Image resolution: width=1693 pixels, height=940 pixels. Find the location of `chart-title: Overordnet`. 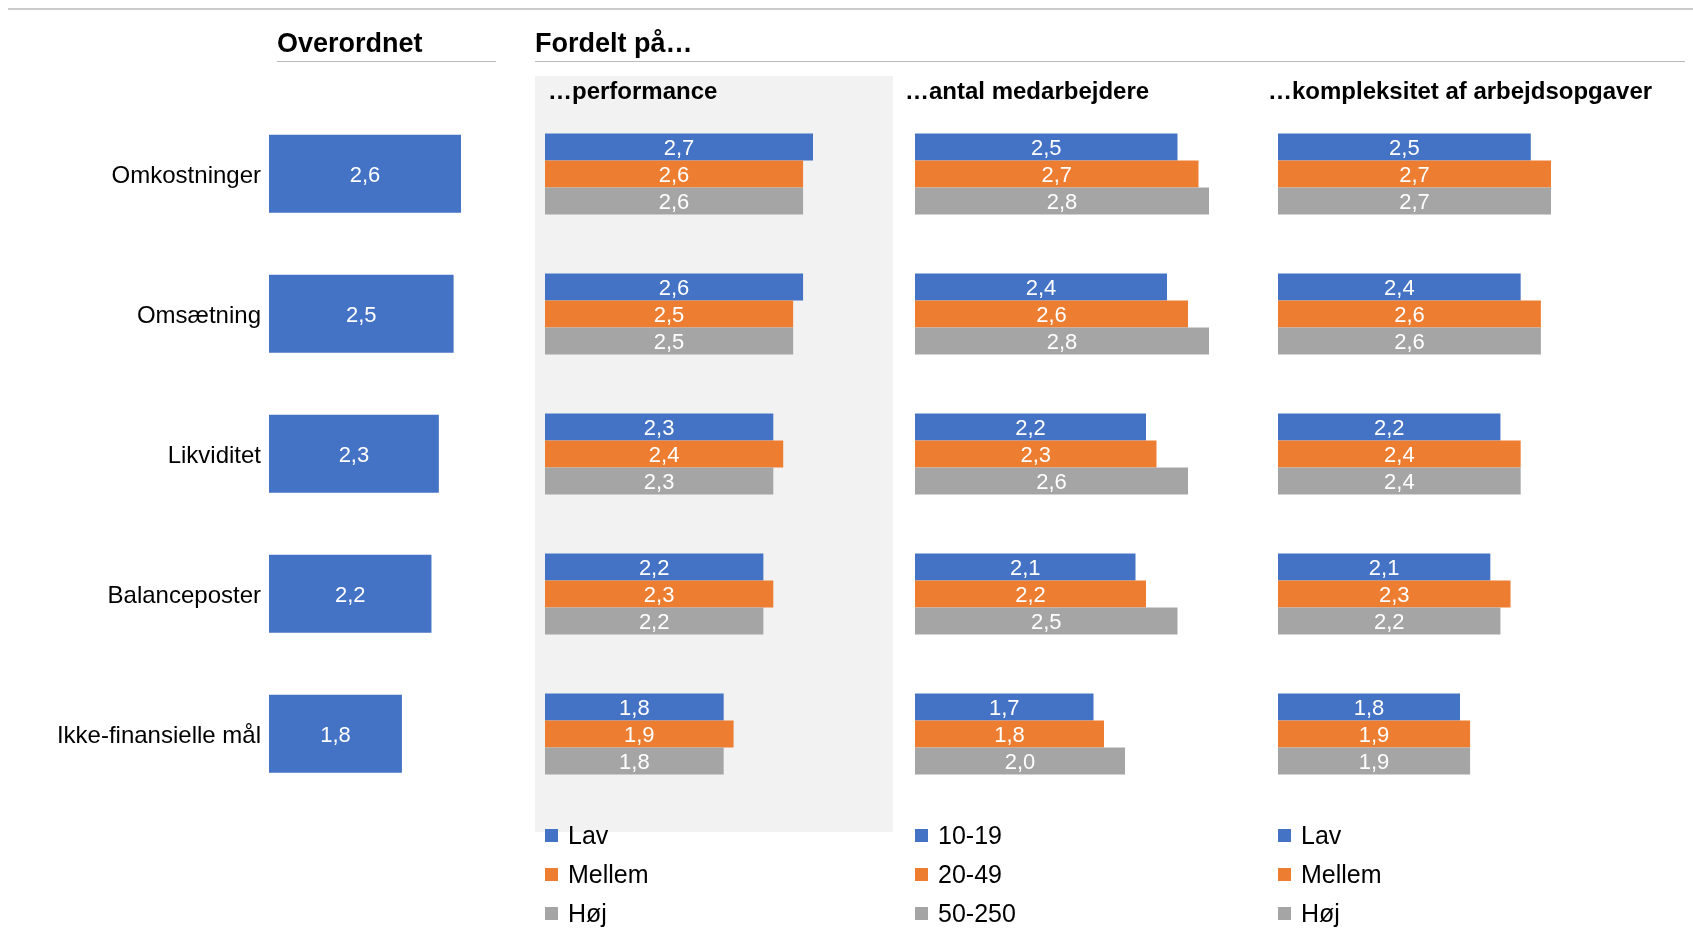

chart-title: Overordnet is located at coordinates (386, 45).